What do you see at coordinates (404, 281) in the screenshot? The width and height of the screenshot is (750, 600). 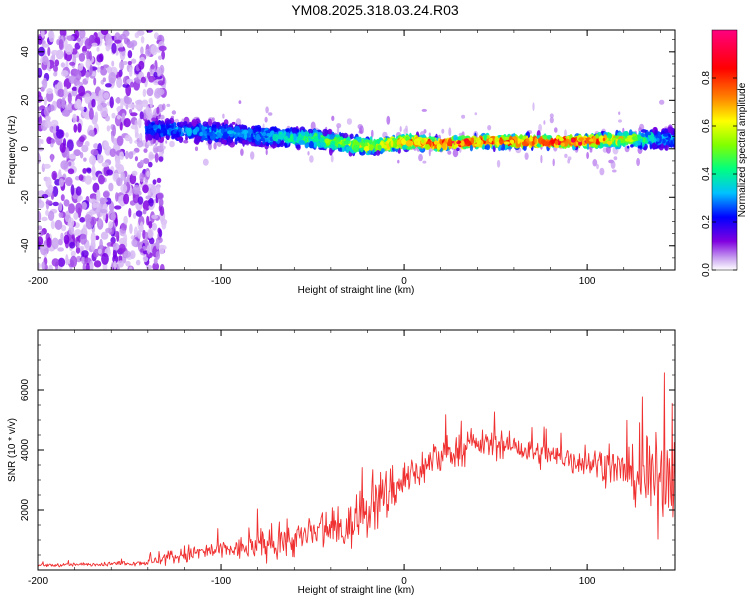 I see `x-tick-label: 0` at bounding box center [404, 281].